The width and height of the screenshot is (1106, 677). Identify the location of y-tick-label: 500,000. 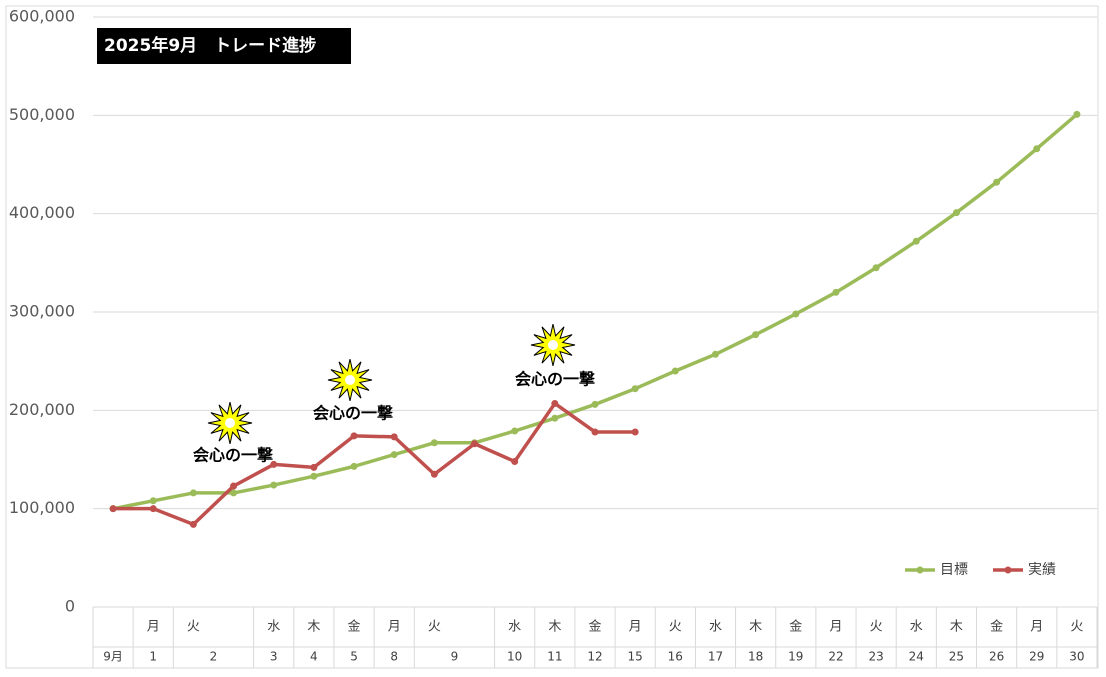
(42, 114).